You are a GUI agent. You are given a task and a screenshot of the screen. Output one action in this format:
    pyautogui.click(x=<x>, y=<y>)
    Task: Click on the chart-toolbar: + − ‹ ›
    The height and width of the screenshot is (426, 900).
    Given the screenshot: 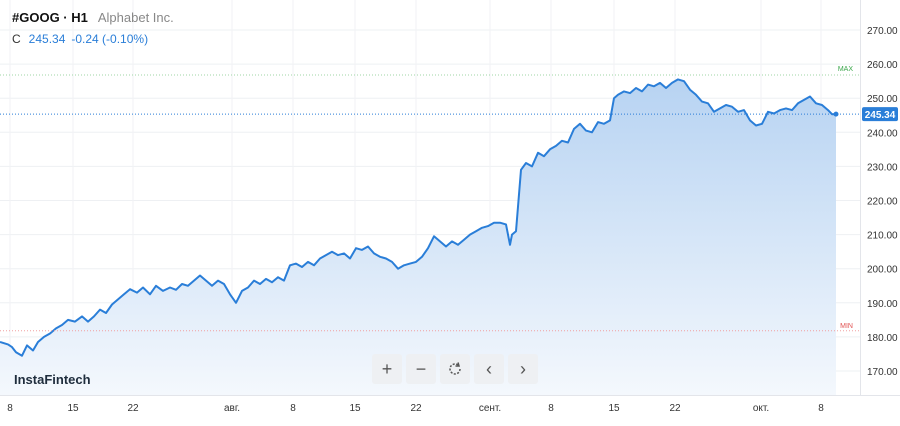 What is the action you would take?
    pyautogui.click(x=455, y=369)
    